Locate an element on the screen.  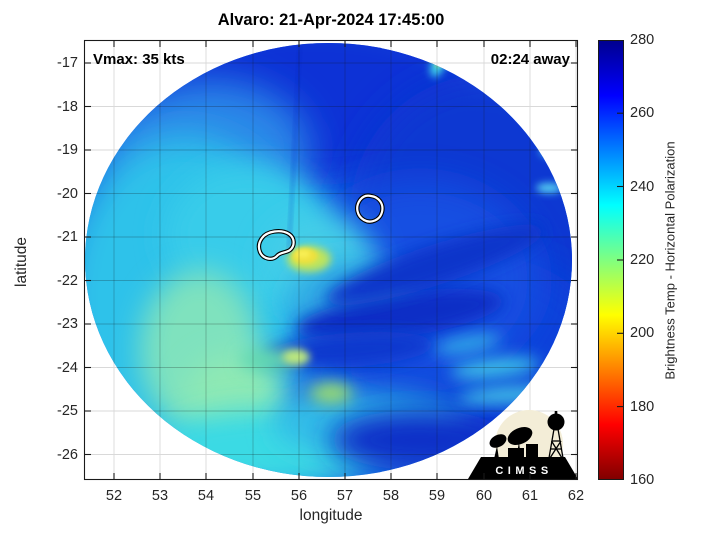
colorbar-tick-label: 280 is located at coordinates (642, 40).